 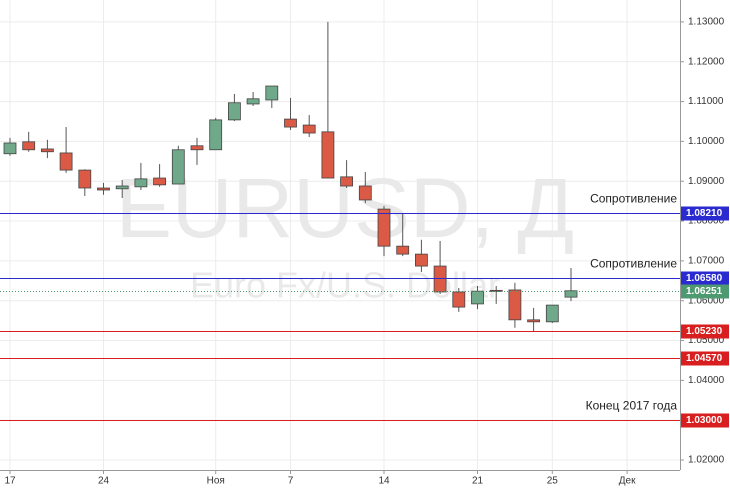 I want to click on level-label: 1.08210, so click(x=704, y=213).